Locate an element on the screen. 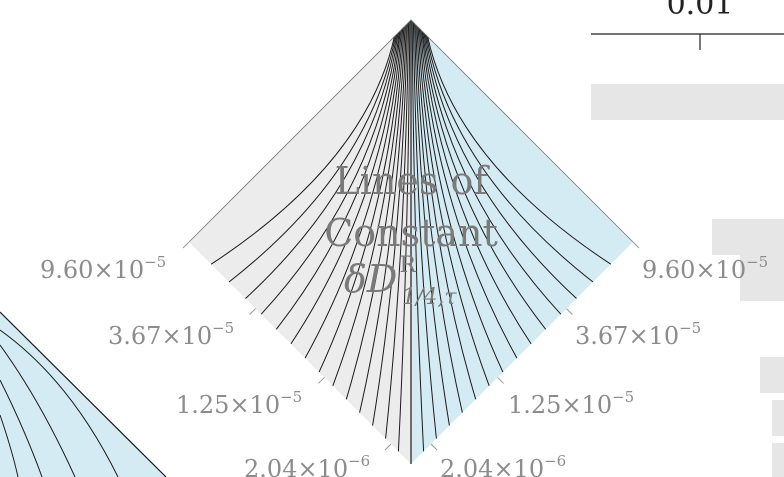  neighbor-panel is located at coordinates (83, 394).